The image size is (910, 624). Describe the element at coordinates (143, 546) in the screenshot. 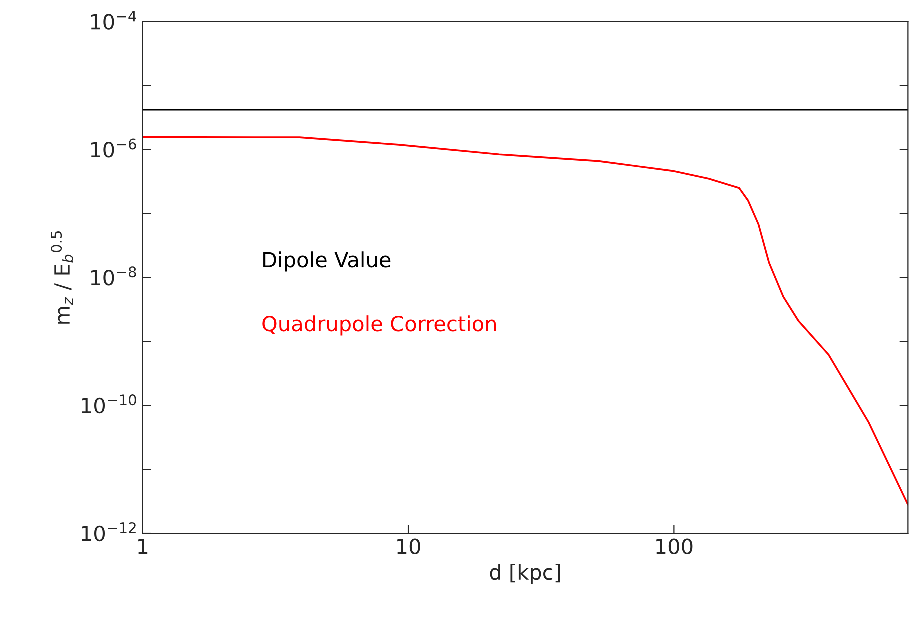

I see `x-tick-label: 1` at that location.